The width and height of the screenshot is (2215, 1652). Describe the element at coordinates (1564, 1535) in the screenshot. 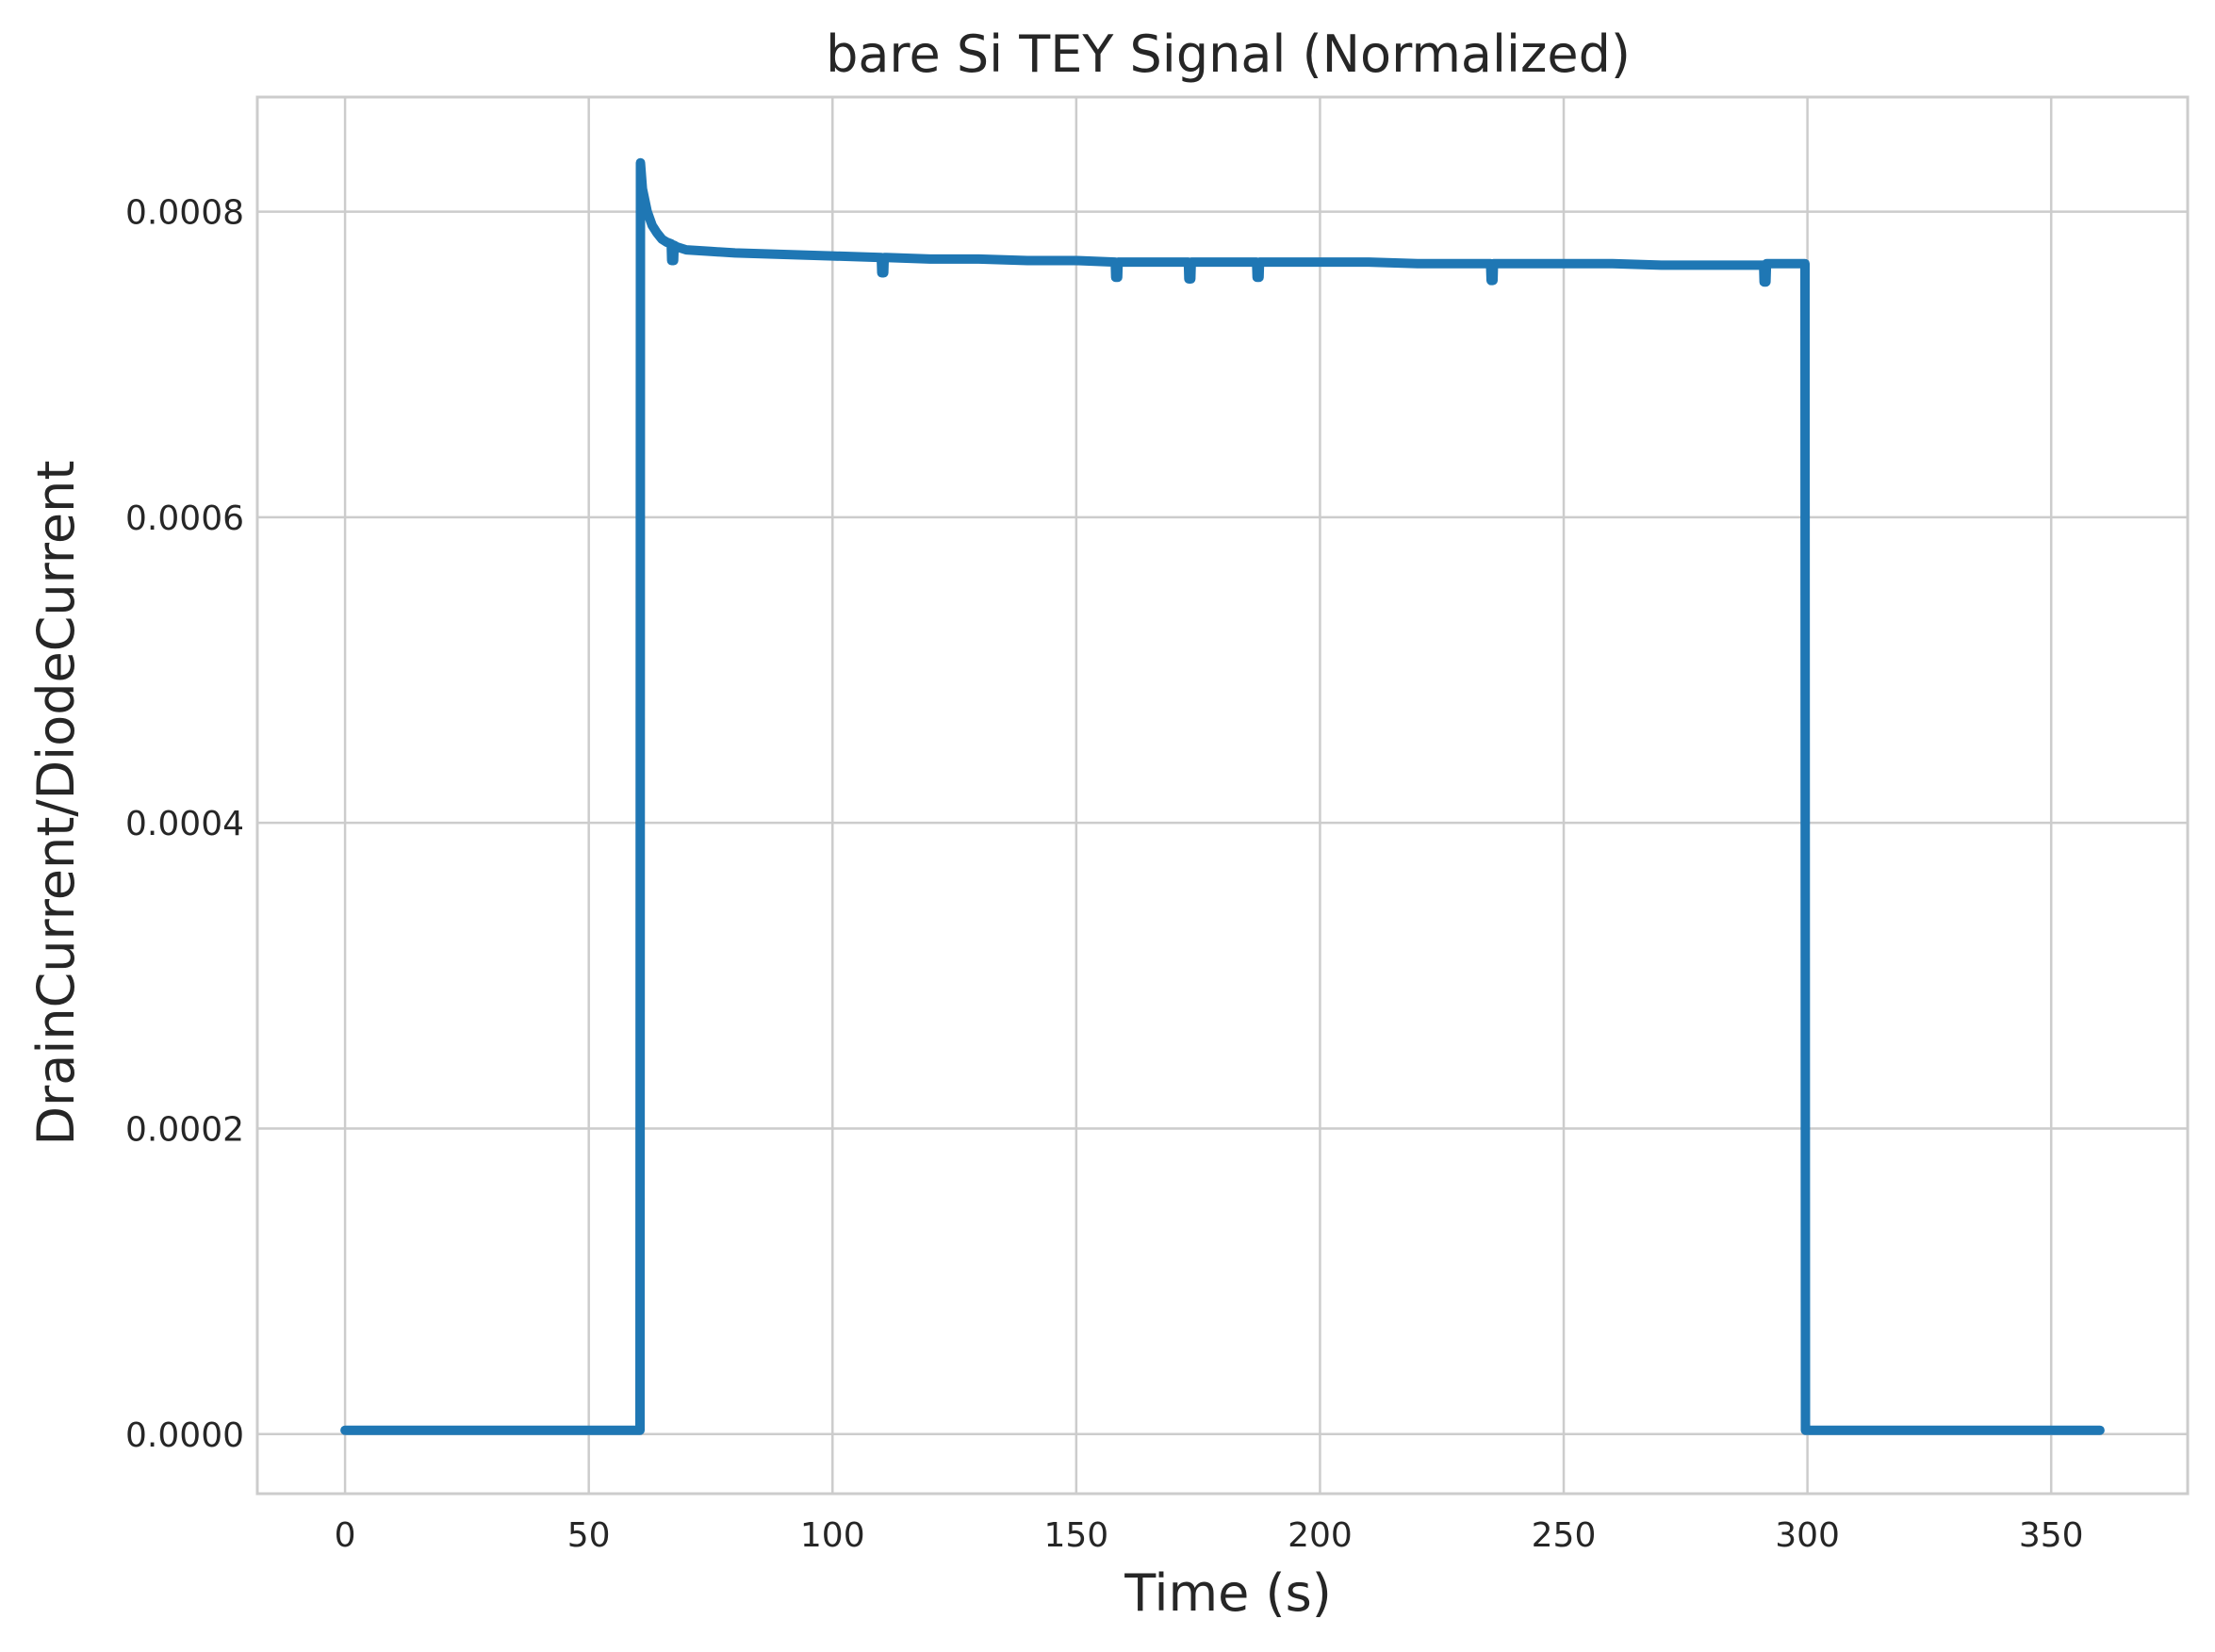

I see `x-tick-label: 250` at that location.